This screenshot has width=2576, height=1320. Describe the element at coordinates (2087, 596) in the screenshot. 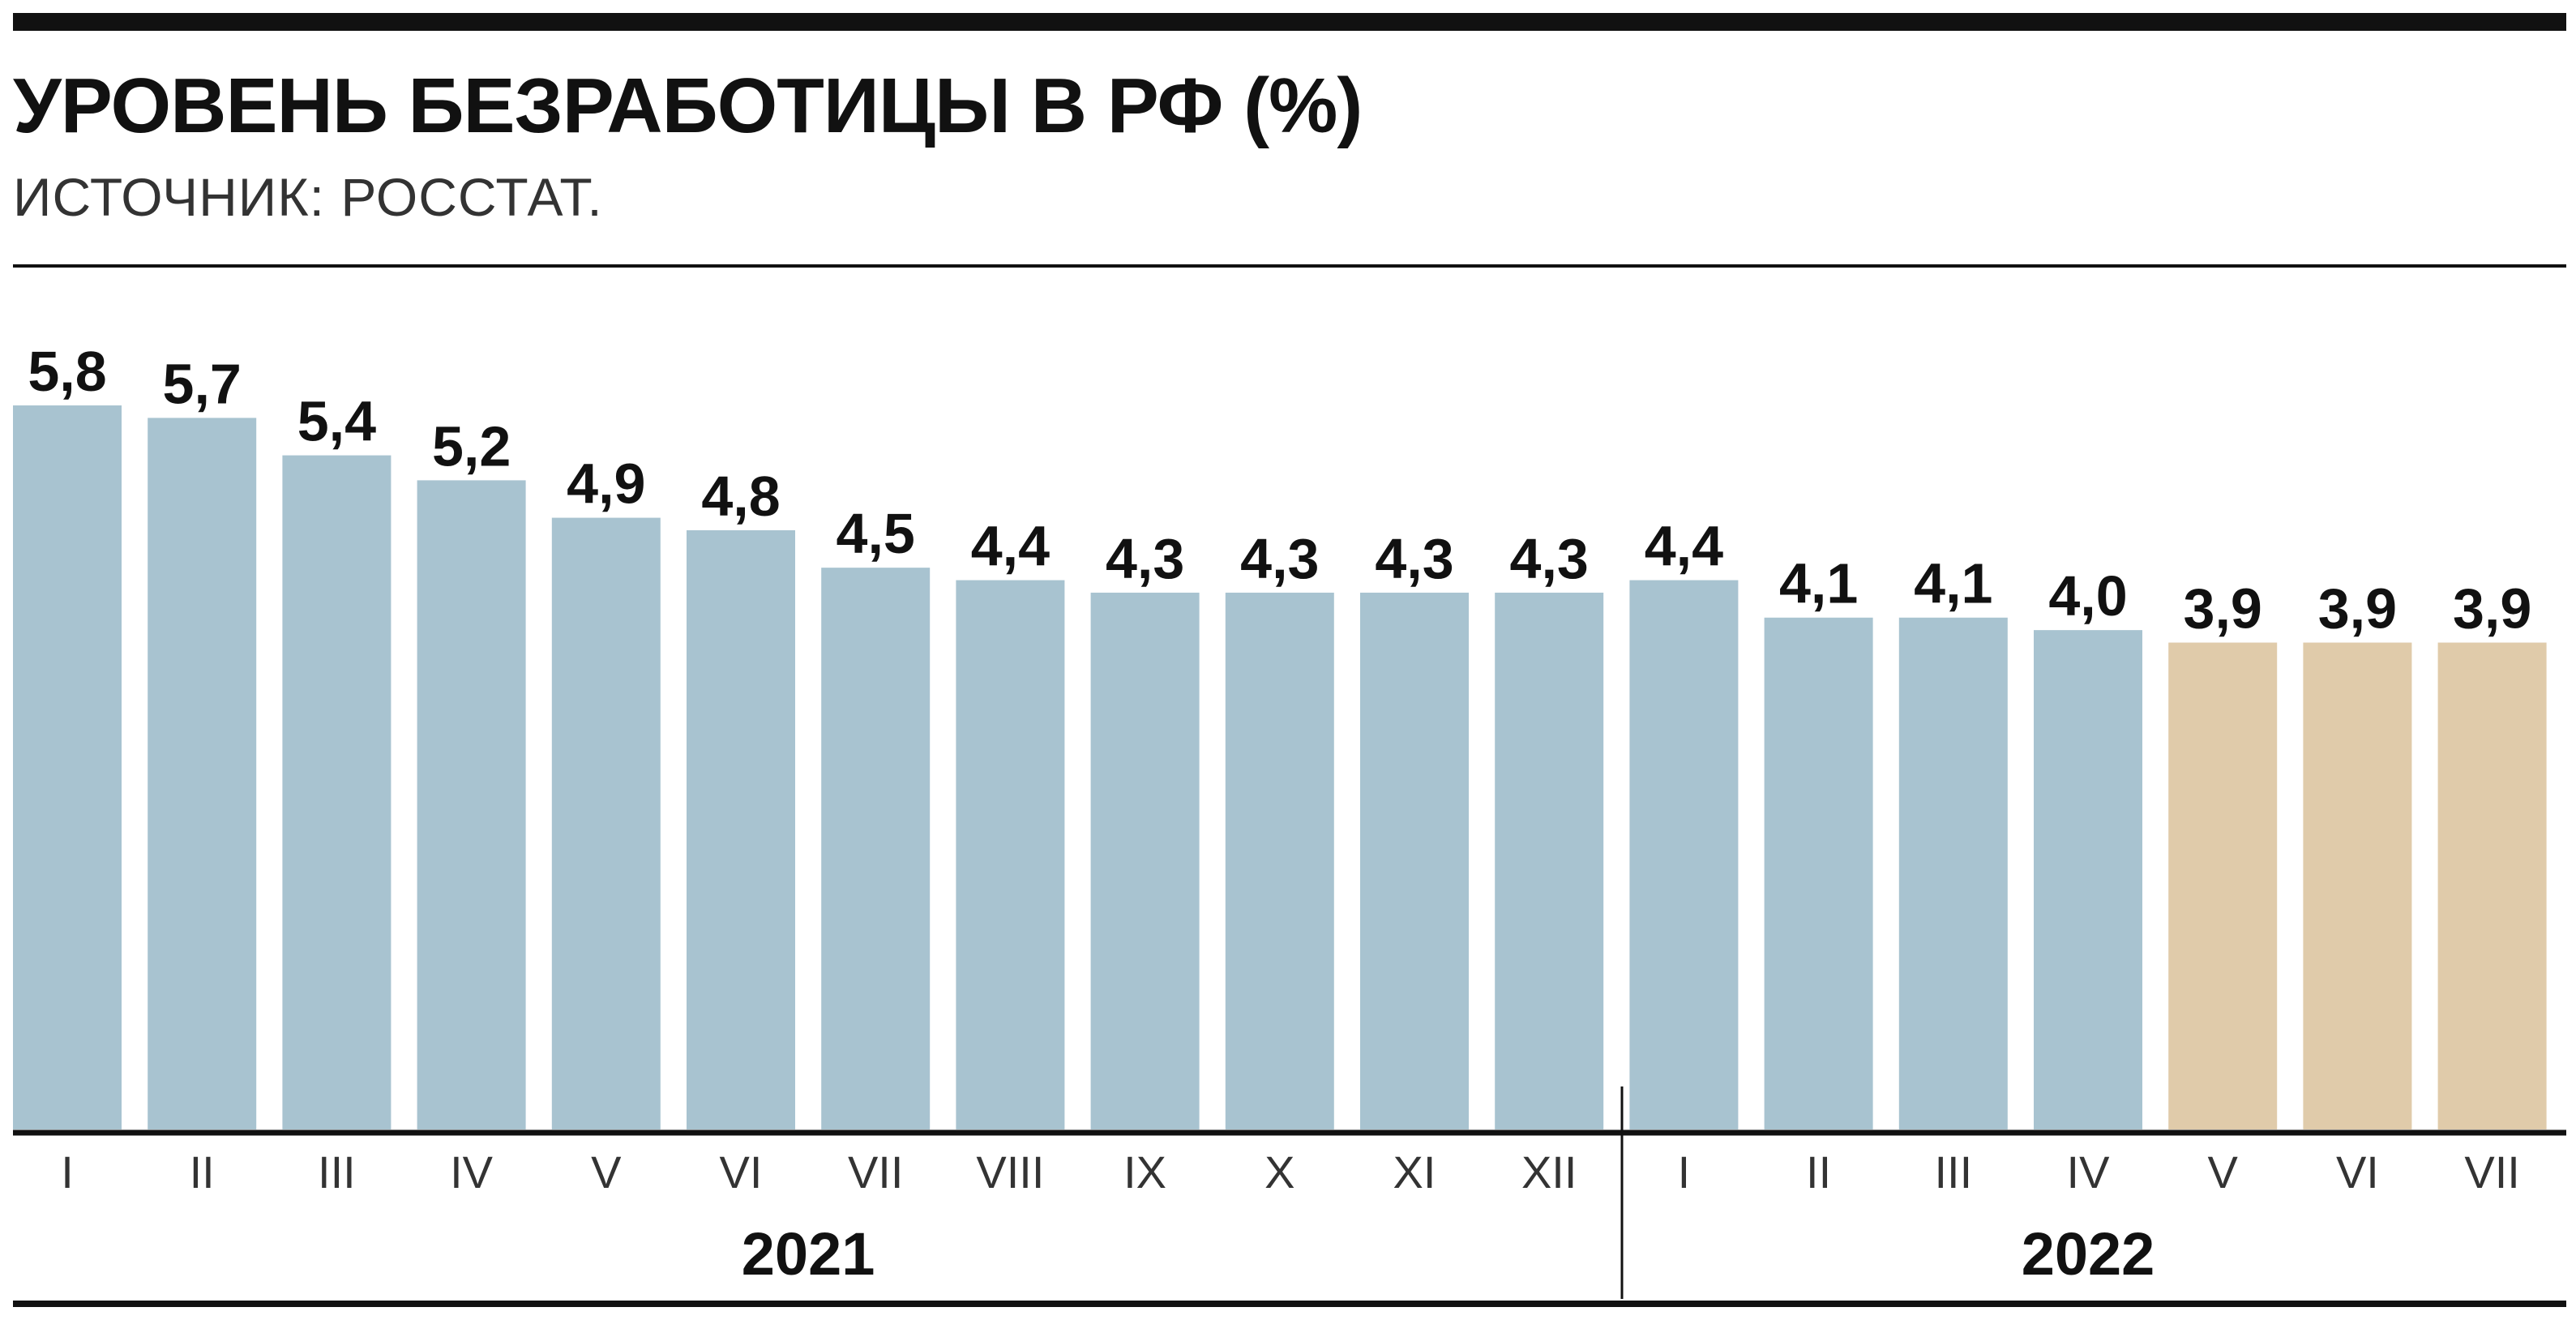

I see `value-label: 4,0` at that location.